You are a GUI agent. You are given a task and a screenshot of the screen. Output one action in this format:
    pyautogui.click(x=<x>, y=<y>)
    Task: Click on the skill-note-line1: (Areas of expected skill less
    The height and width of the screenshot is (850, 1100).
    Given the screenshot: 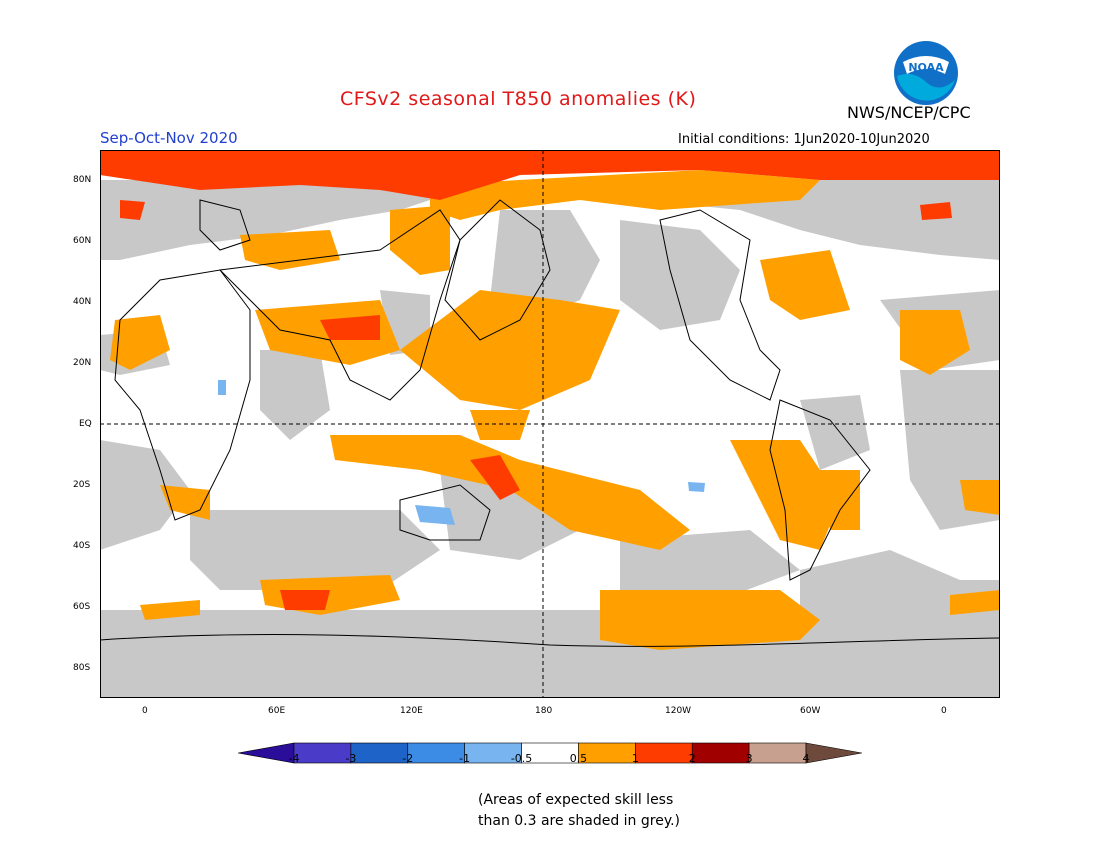 What is the action you would take?
    pyautogui.click(x=576, y=800)
    